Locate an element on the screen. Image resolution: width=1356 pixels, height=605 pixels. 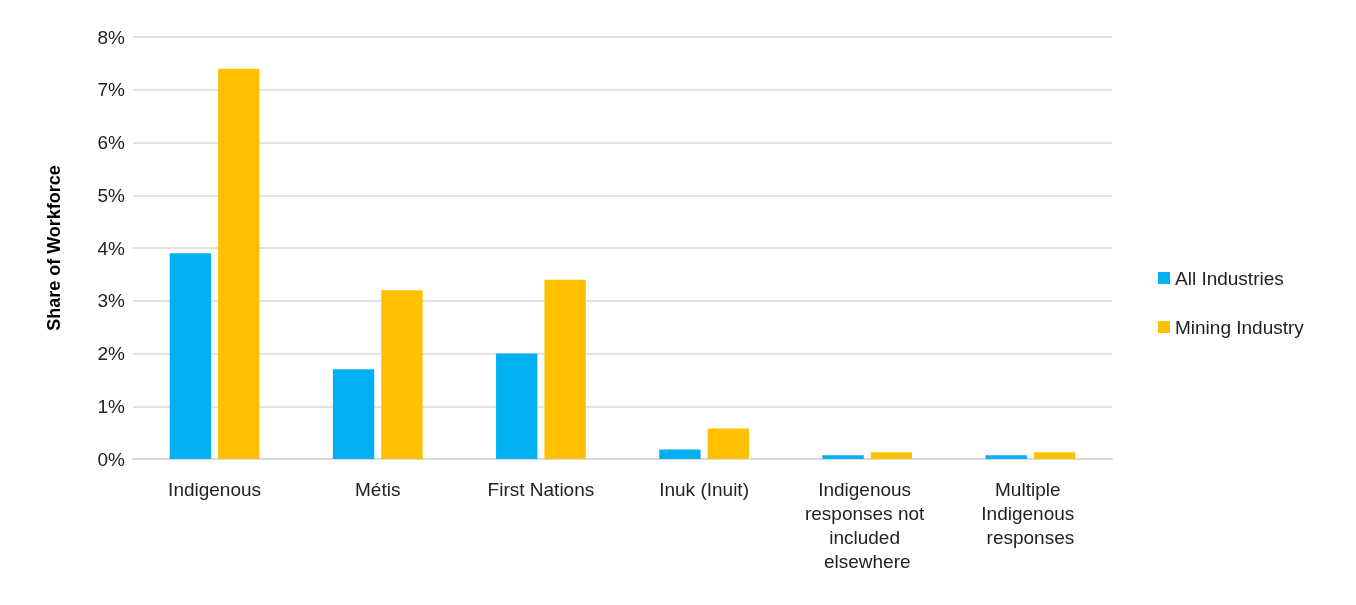
y-tick-label: 2% is located at coordinates (111, 353).